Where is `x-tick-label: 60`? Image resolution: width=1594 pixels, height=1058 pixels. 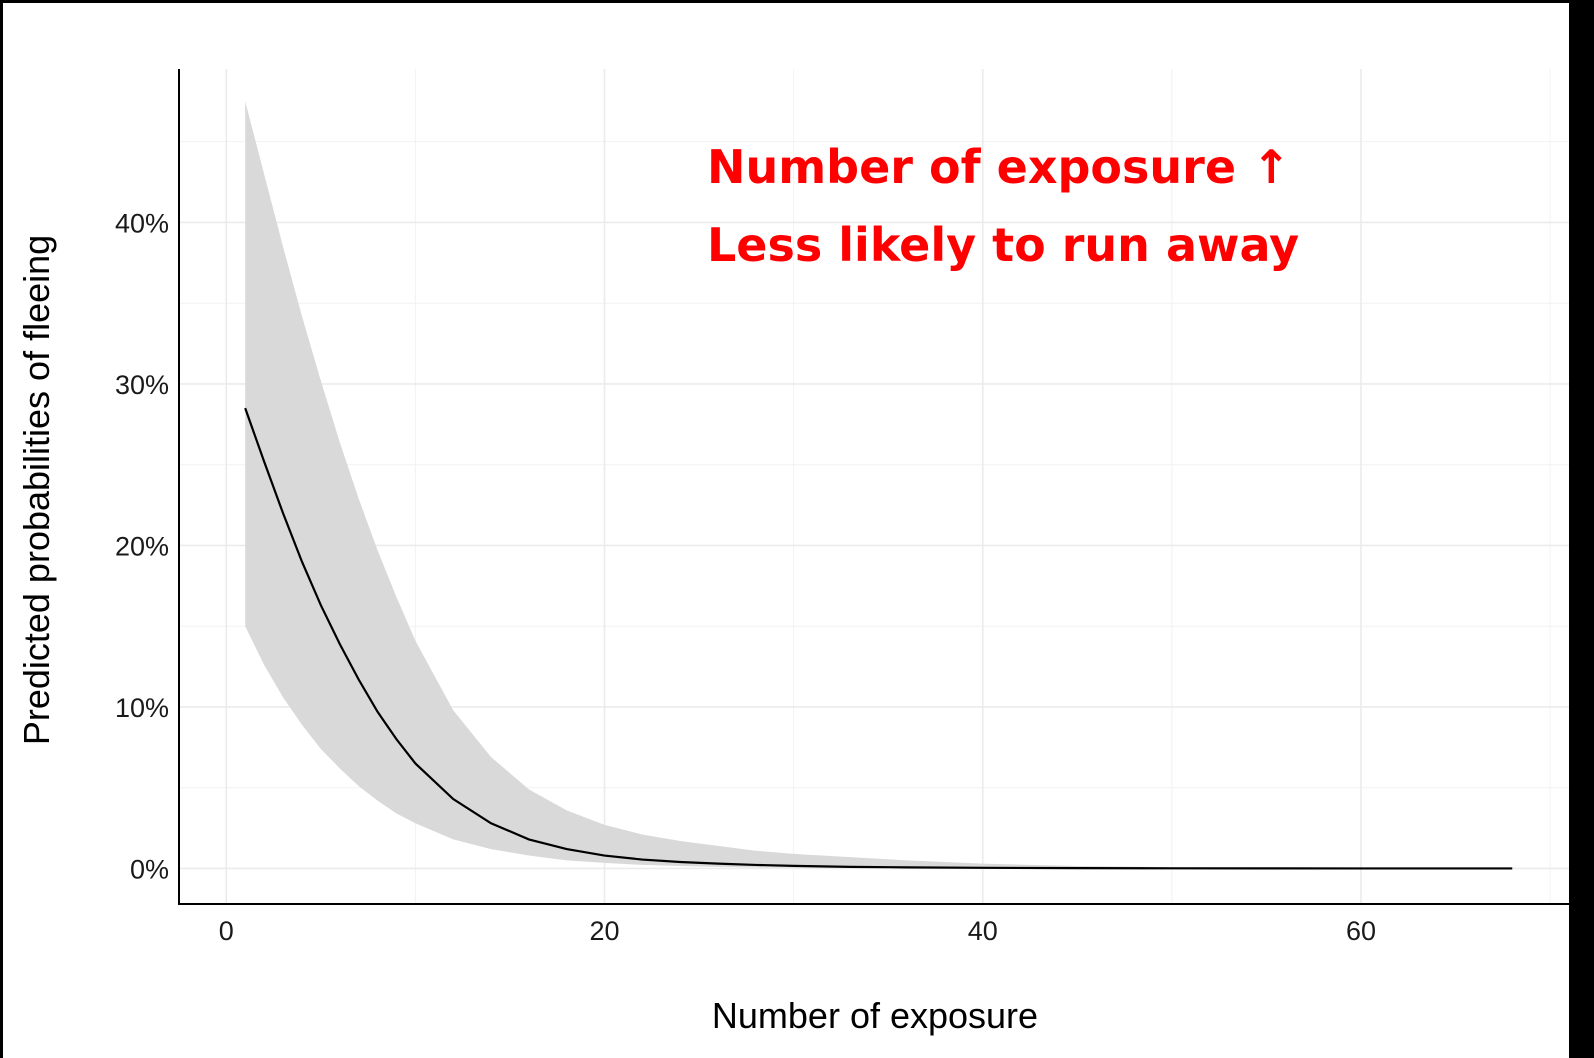 x-tick-label: 60 is located at coordinates (1361, 931).